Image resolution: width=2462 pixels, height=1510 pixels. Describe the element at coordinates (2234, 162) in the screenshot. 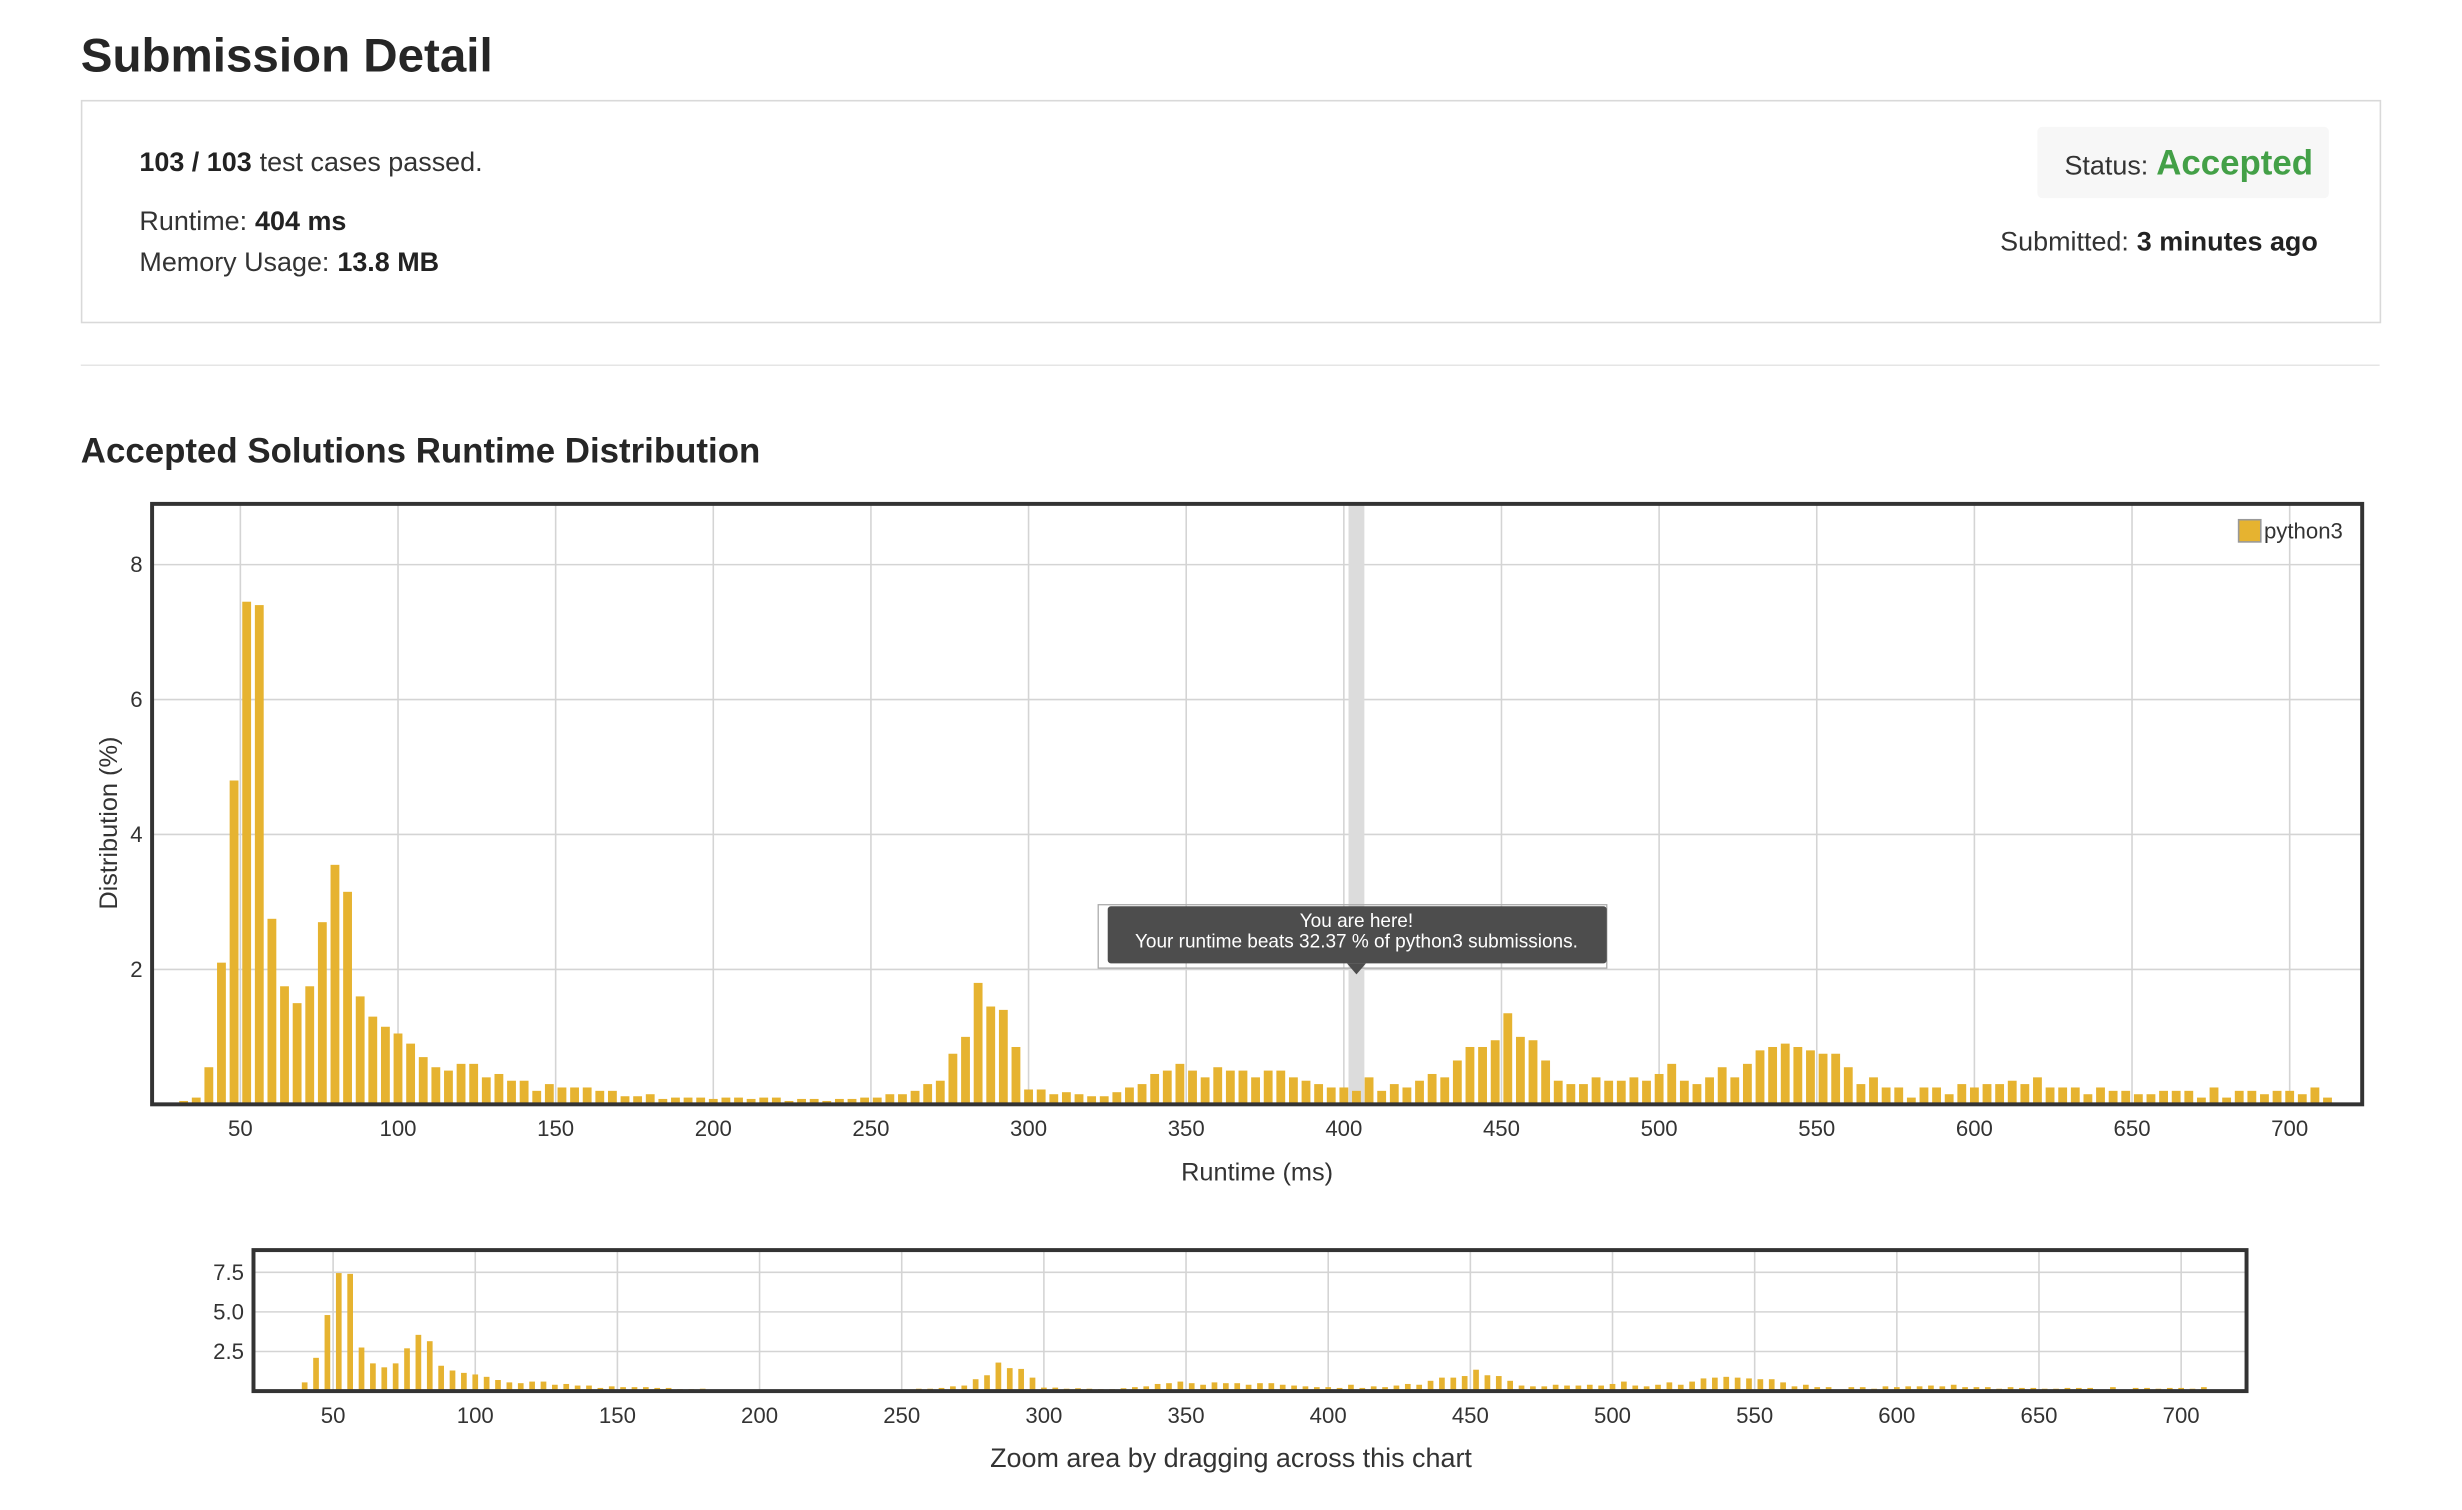

I see `status-value: Accepted` at that location.